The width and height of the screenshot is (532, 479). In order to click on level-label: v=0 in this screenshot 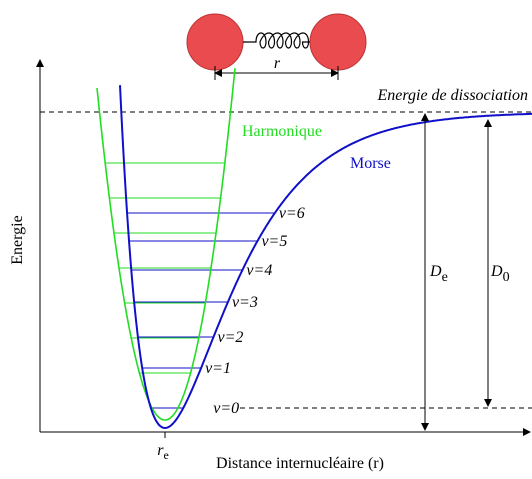, I will do `click(226, 408)`.